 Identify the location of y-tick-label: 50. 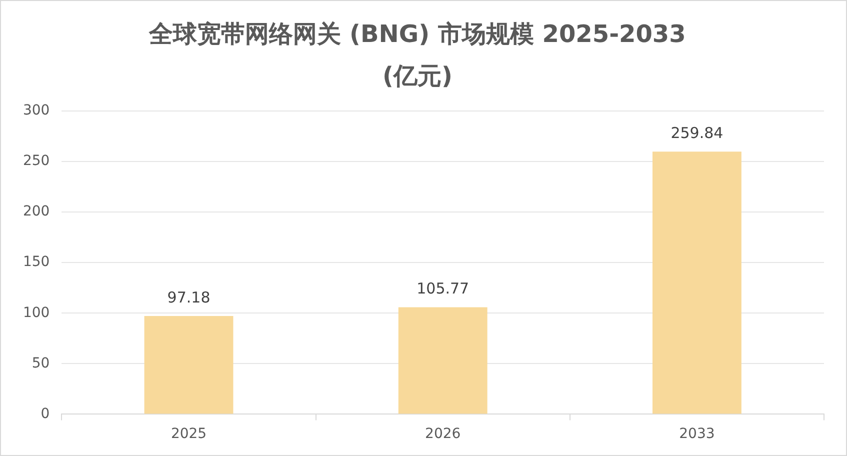
(41, 363).